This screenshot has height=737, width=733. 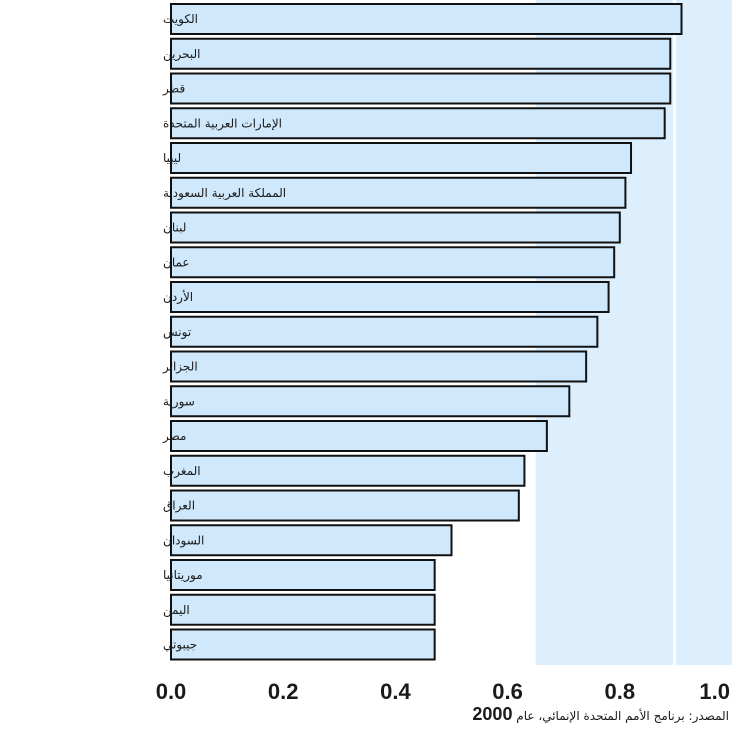 What do you see at coordinates (172, 158) in the screenshot?
I see `category-label-5: ليبيا` at bounding box center [172, 158].